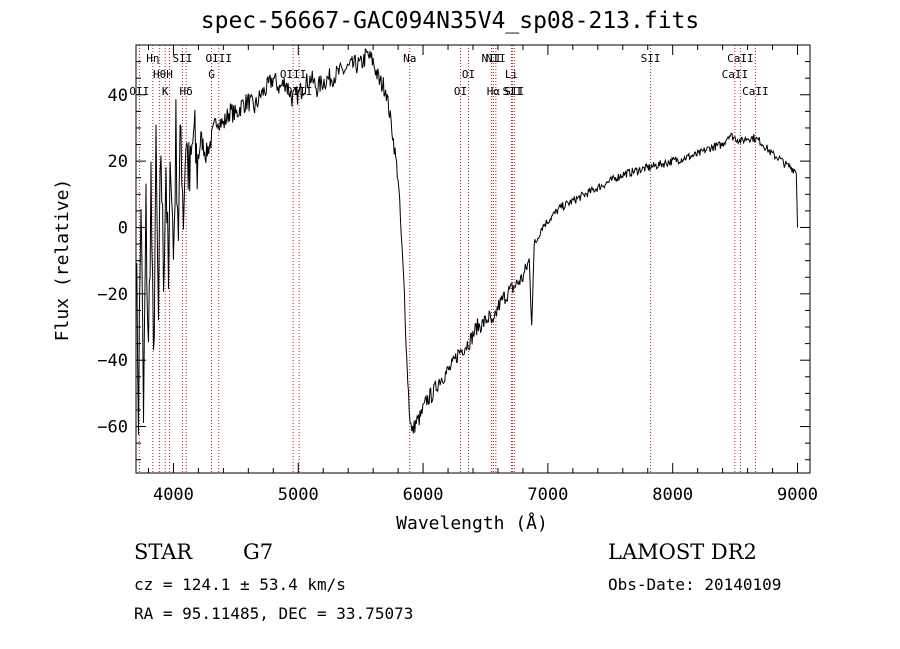 Image resolution: width=900 pixels, height=649 pixels. What do you see at coordinates (450, 21) in the screenshot?
I see `chart-title: spec-56667-GAC094N35V4_sp08-213.fits` at bounding box center [450, 21].